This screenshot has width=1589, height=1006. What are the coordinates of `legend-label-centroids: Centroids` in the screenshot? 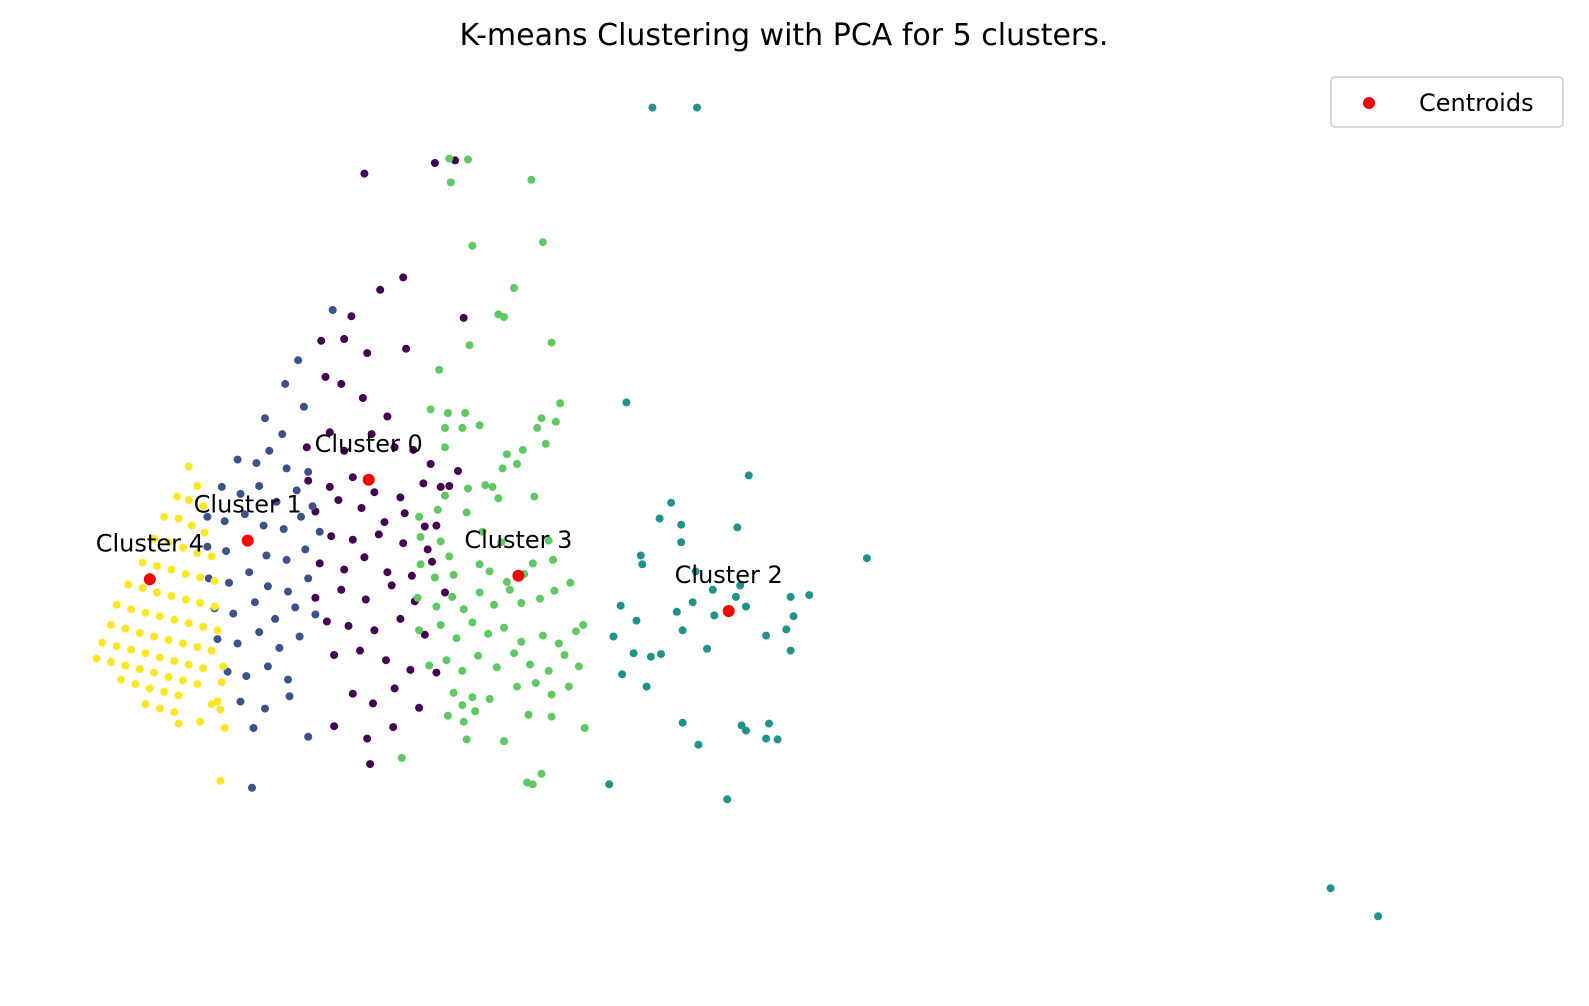 It's located at (1476, 103).